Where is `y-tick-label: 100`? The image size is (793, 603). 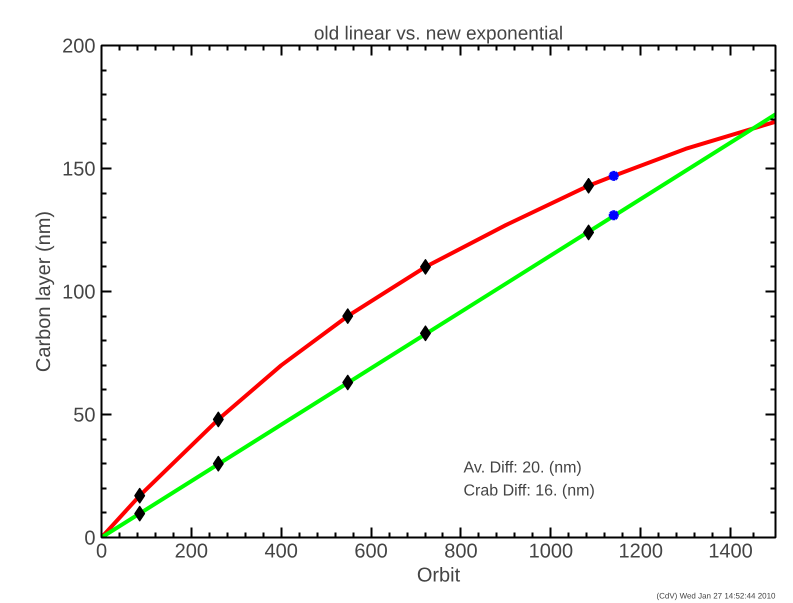
y-tick-label: 100 is located at coordinates (79, 293).